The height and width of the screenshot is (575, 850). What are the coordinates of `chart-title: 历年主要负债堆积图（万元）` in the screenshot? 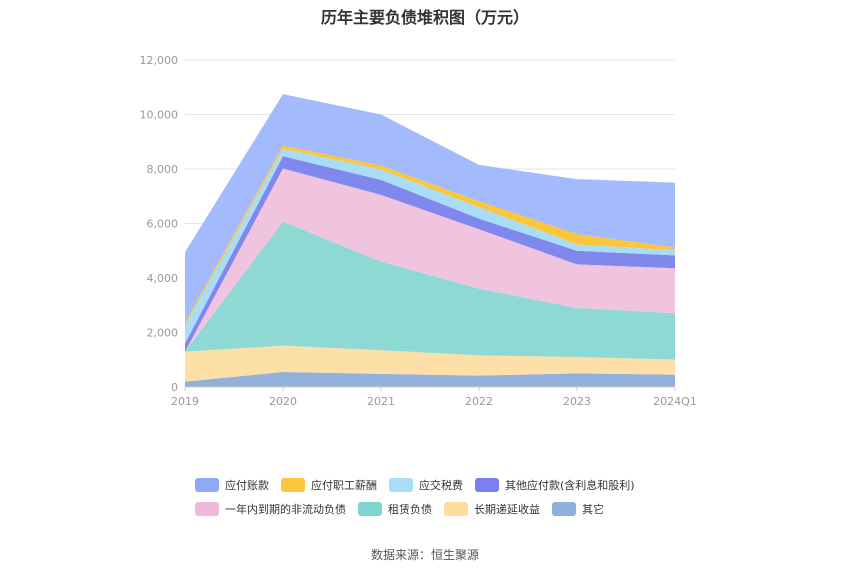 It's located at (424, 17).